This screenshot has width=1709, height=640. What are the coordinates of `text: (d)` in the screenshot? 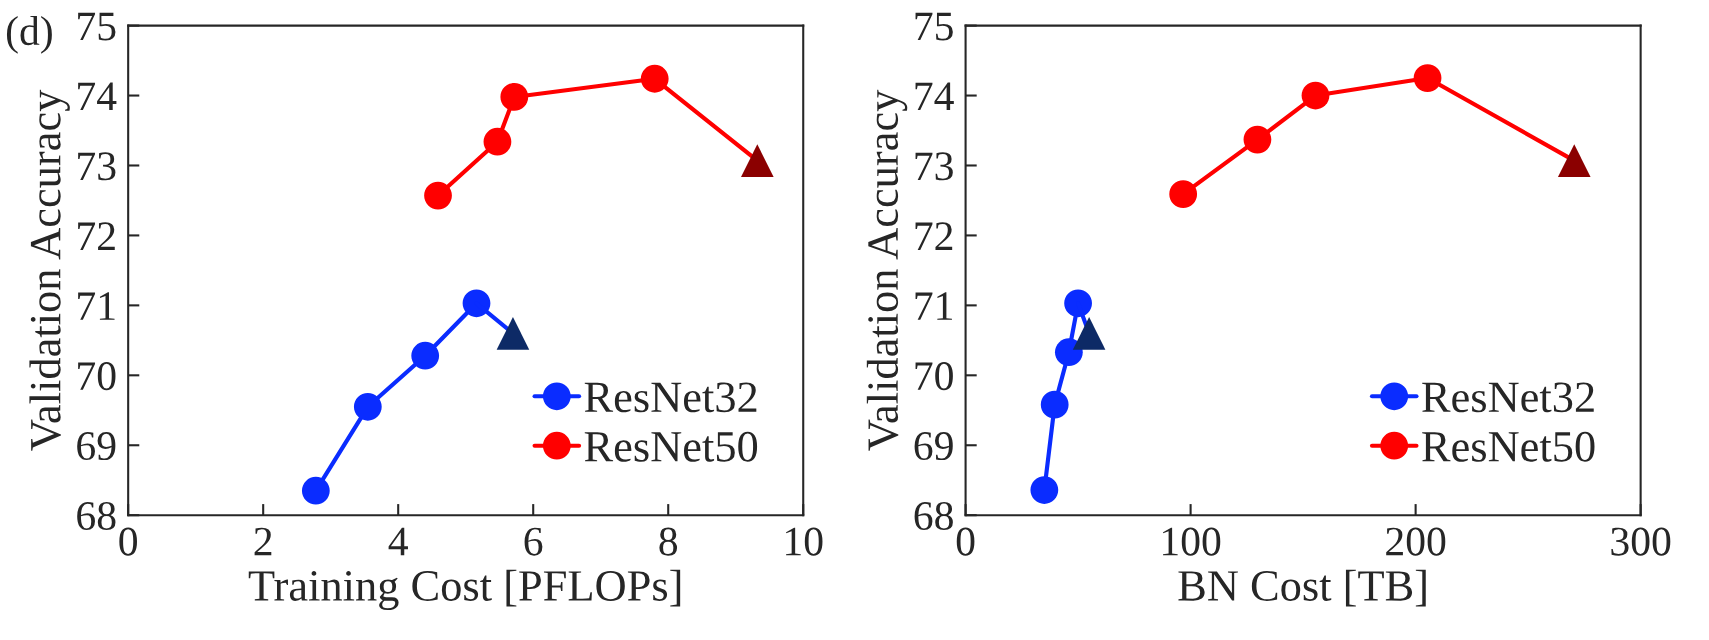 It's located at (29, 34).